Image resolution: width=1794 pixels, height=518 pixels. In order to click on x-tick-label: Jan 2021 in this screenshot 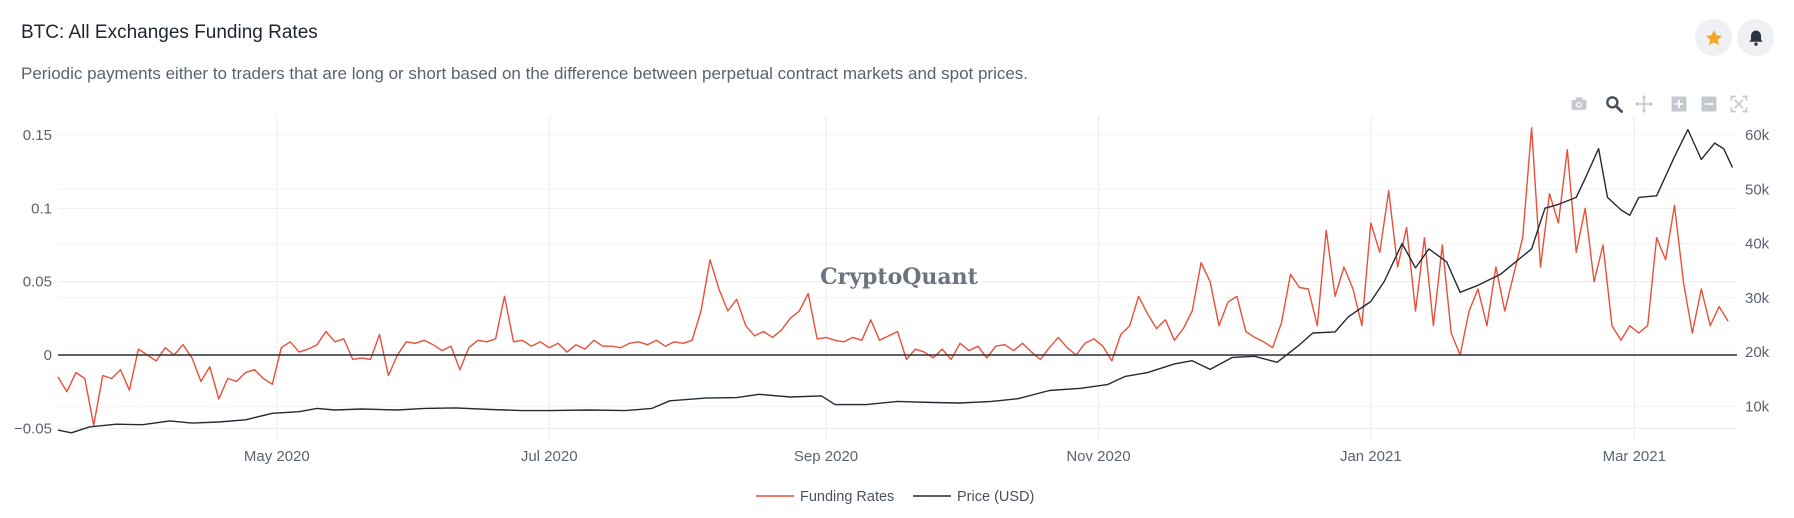, I will do `click(1371, 456)`.